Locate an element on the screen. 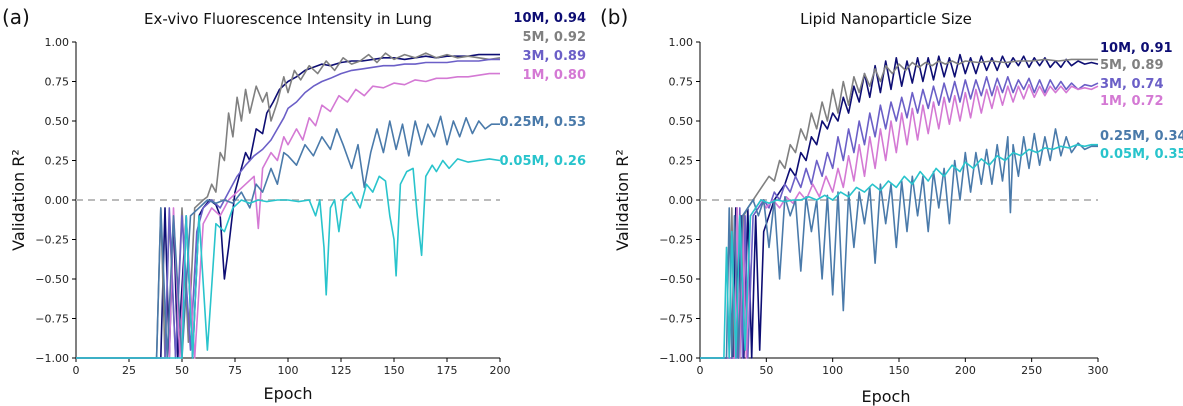  panel-a-x-tick-label: 125 is located at coordinates (341, 370).